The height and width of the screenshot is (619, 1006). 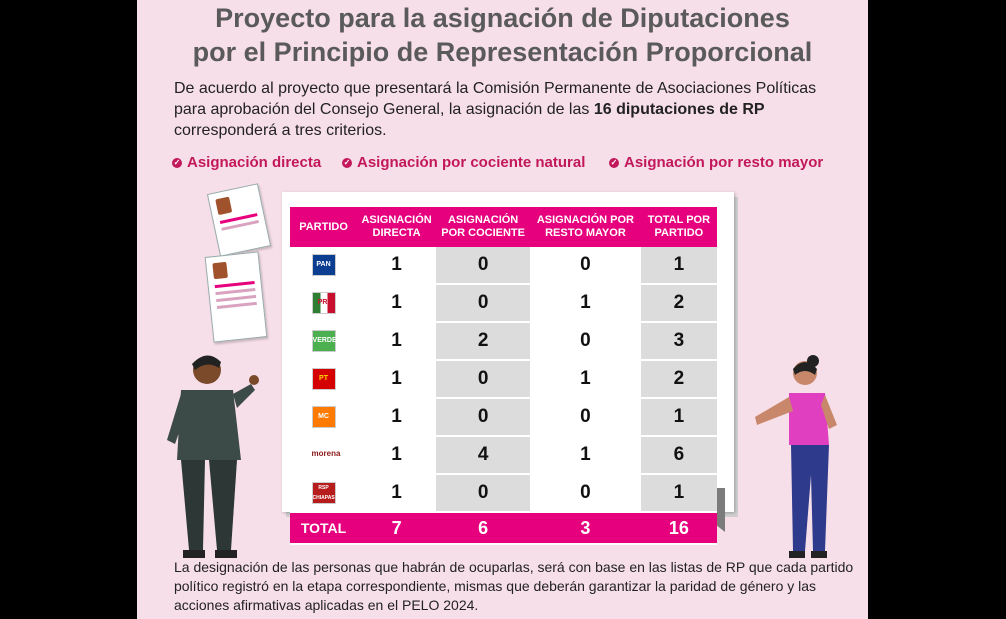 I want to click on header-directa: ASIGNACIÓN DIRECTA, so click(x=397, y=227).